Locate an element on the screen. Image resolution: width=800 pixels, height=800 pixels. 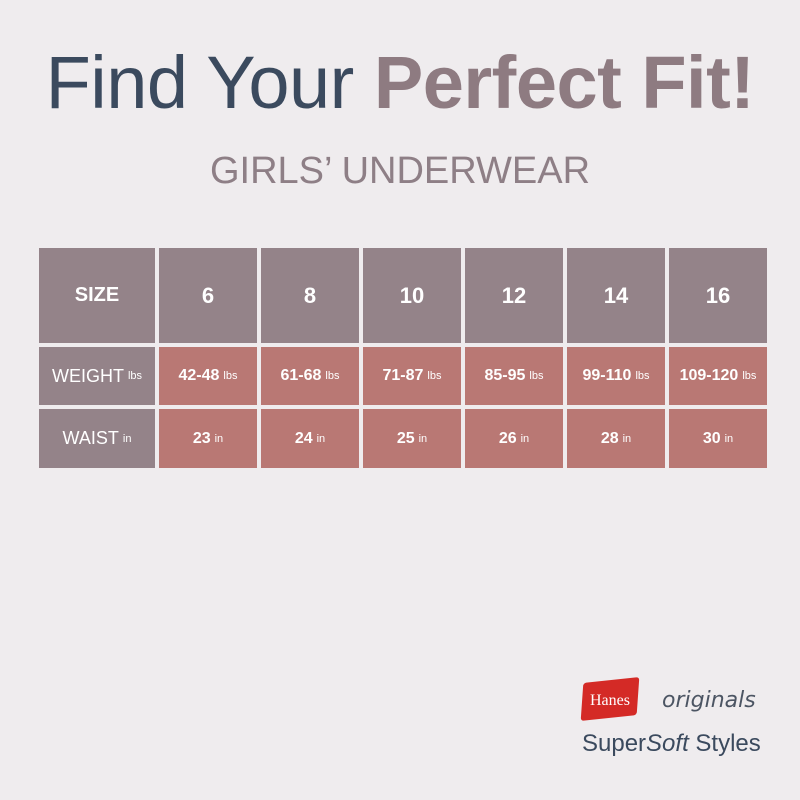
size-value: 6 is located at coordinates (208, 295).